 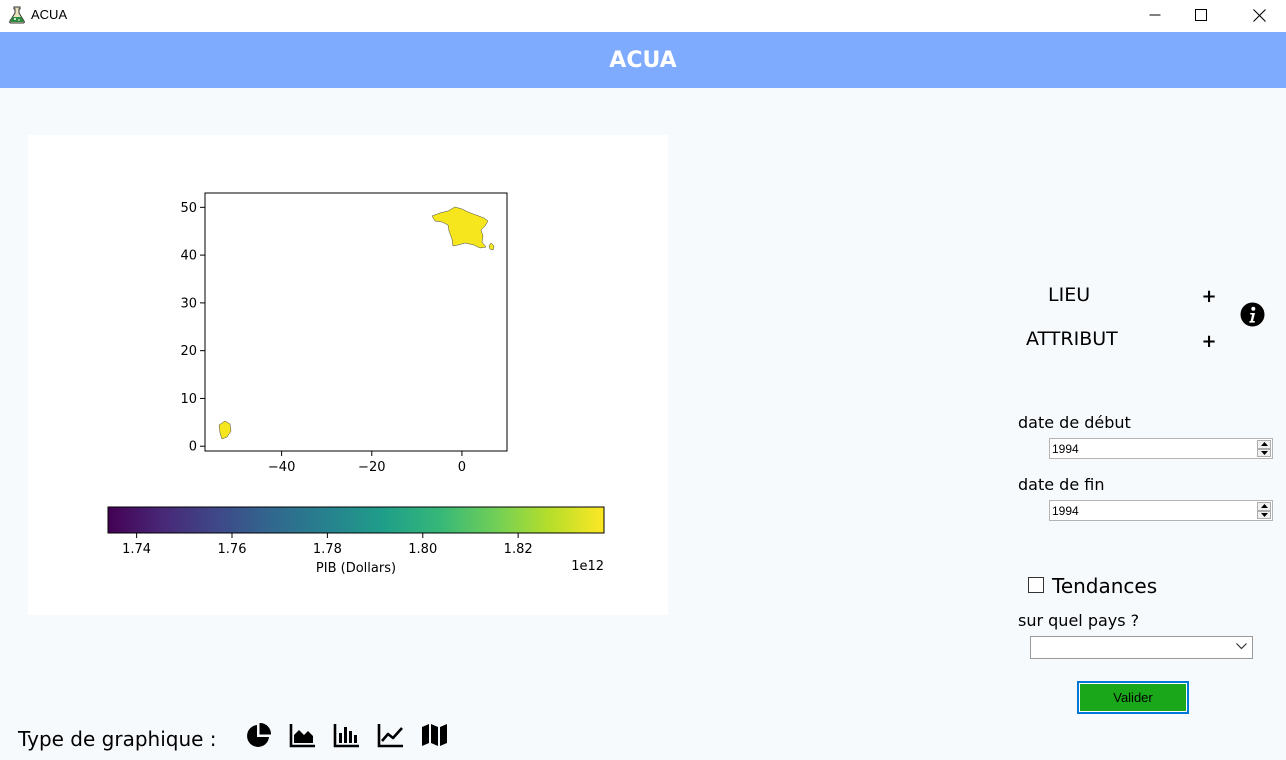 I want to click on chart-type-label: Type de graphique :, so click(x=117, y=739).